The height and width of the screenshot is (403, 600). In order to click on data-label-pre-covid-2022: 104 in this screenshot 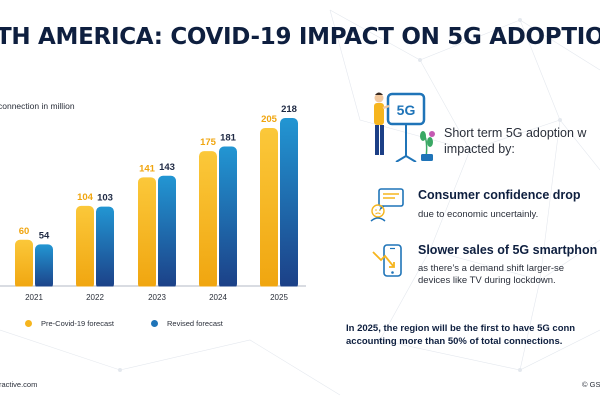, I will do `click(85, 197)`.